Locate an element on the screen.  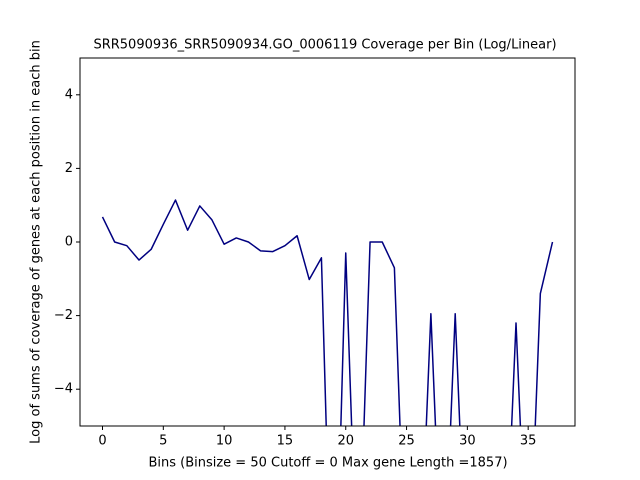
x-tick-label: 30 is located at coordinates (467, 441).